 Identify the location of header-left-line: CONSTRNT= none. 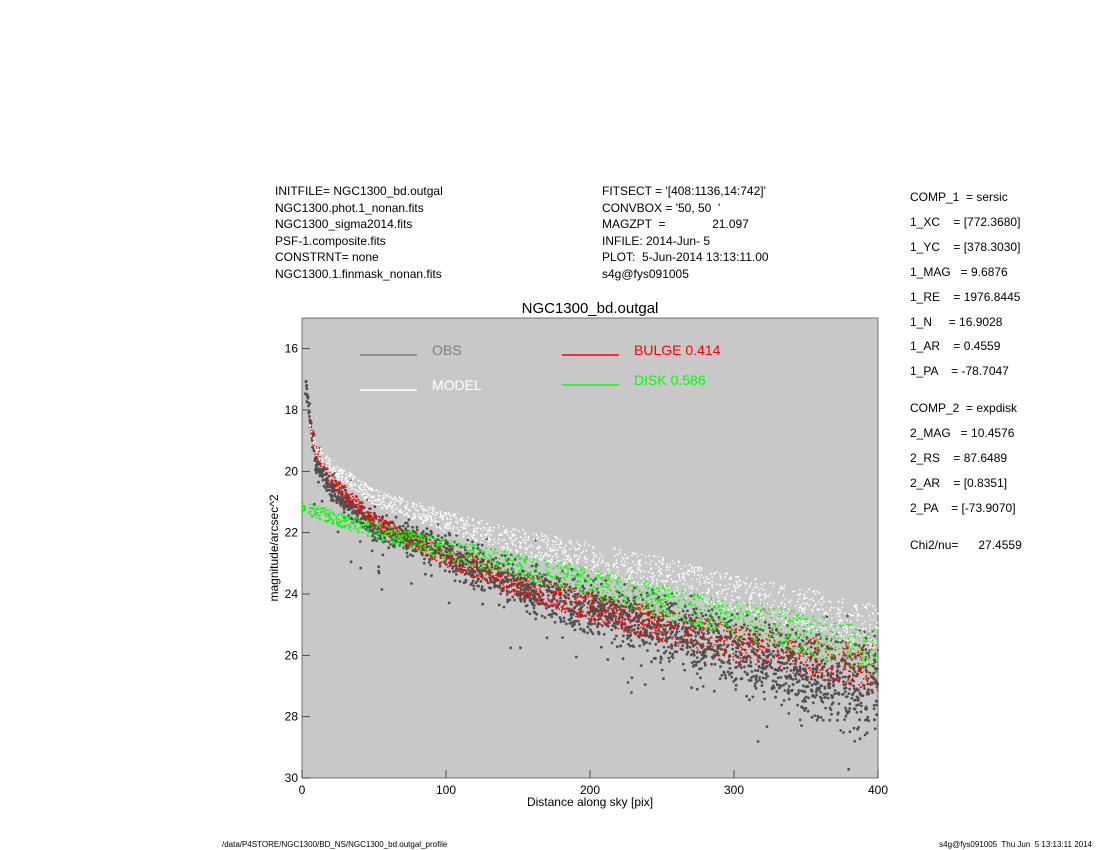
(327, 257).